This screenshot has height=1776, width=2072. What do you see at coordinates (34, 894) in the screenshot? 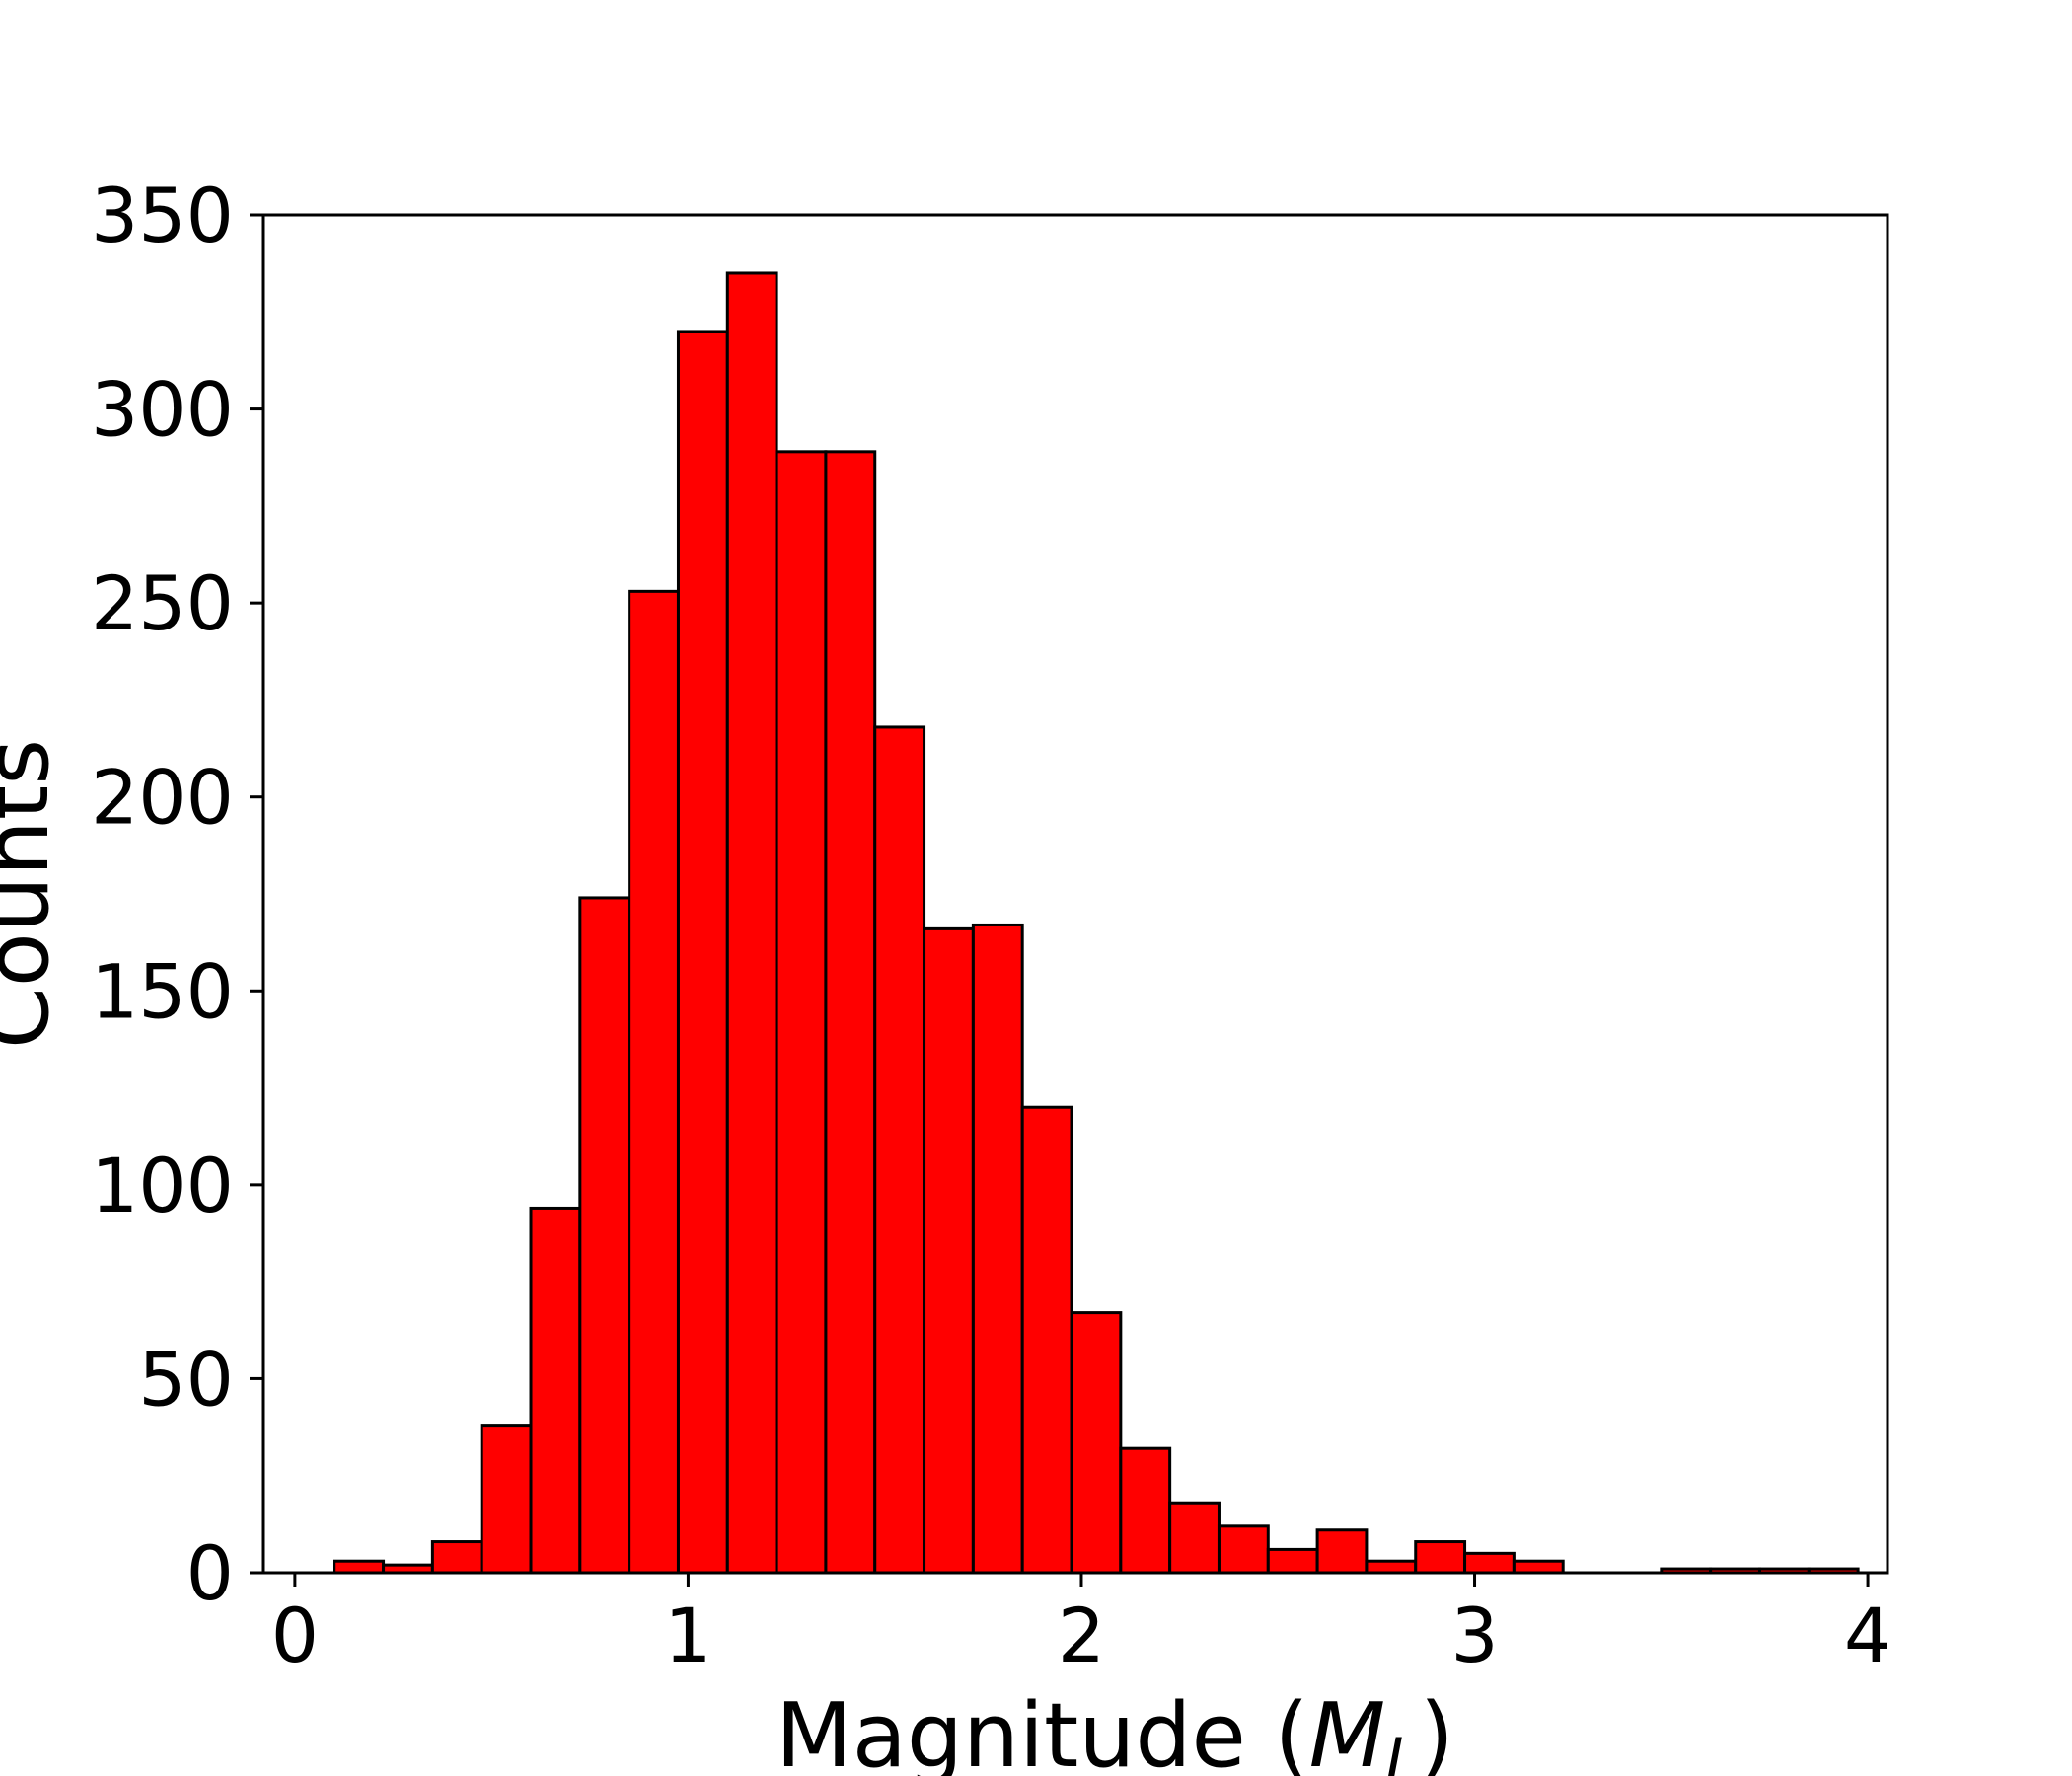
I see `y-axis-title: Counts` at bounding box center [34, 894].